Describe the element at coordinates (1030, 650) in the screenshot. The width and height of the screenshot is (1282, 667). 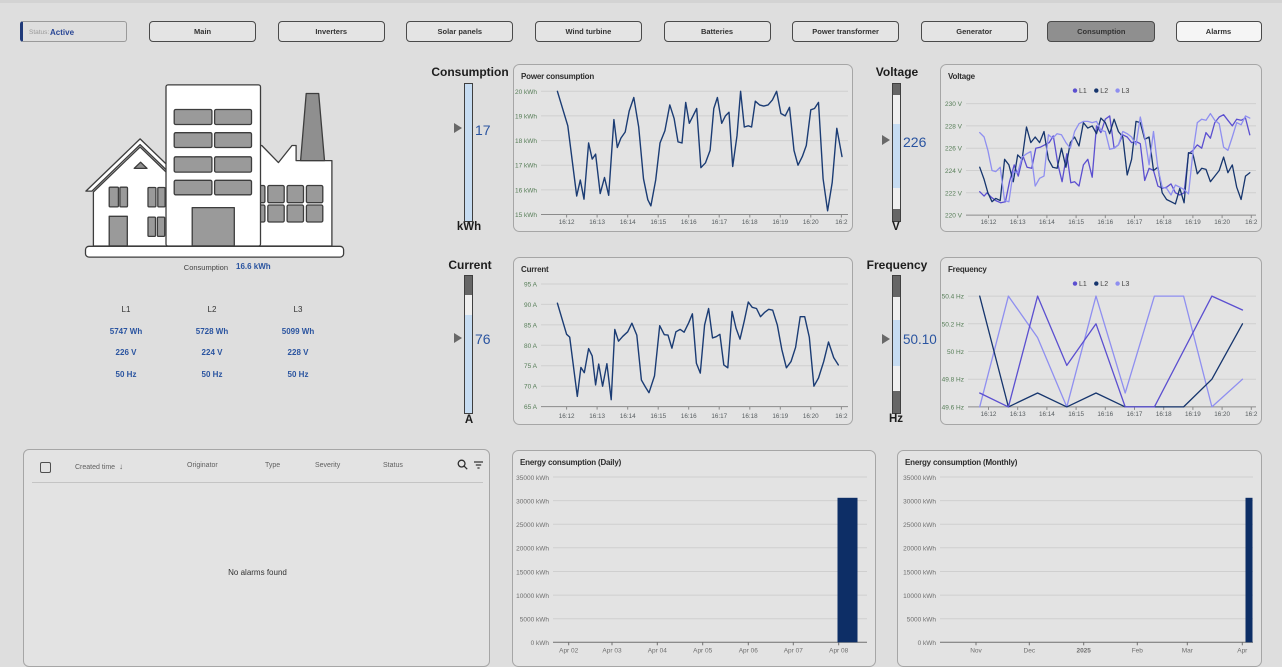
I see `svg-text: Dec` at that location.